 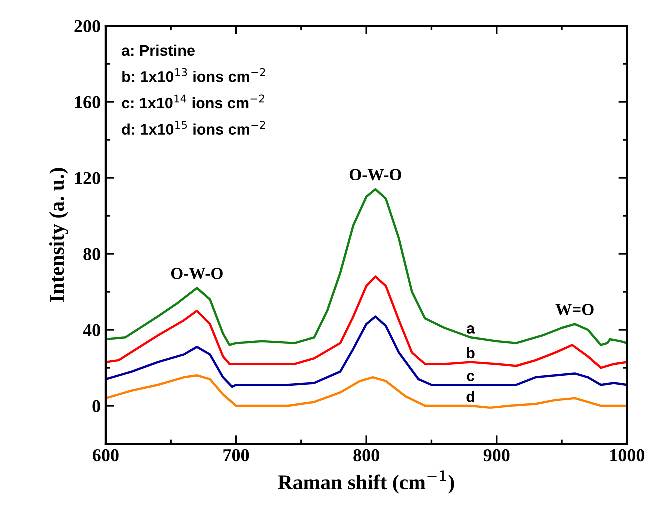 I want to click on y-tick-label: 120, so click(x=87, y=178).